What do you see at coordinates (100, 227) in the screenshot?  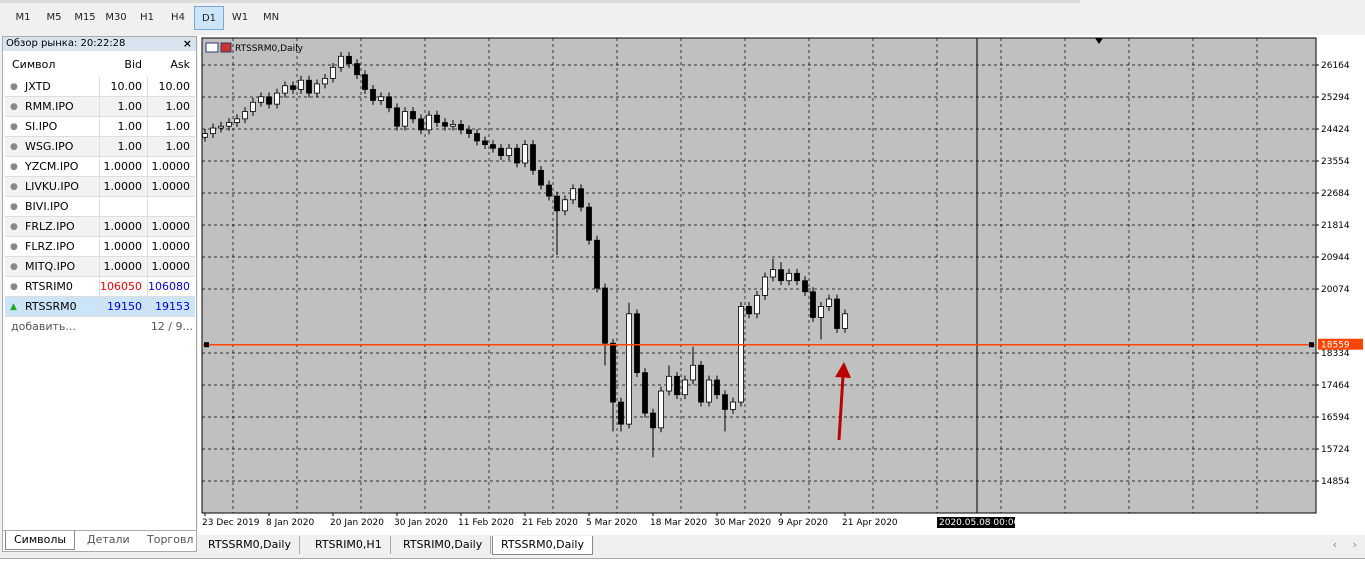 I see `symbol-row: ● FRLZ.IPO 1.0000 1.0000` at bounding box center [100, 227].